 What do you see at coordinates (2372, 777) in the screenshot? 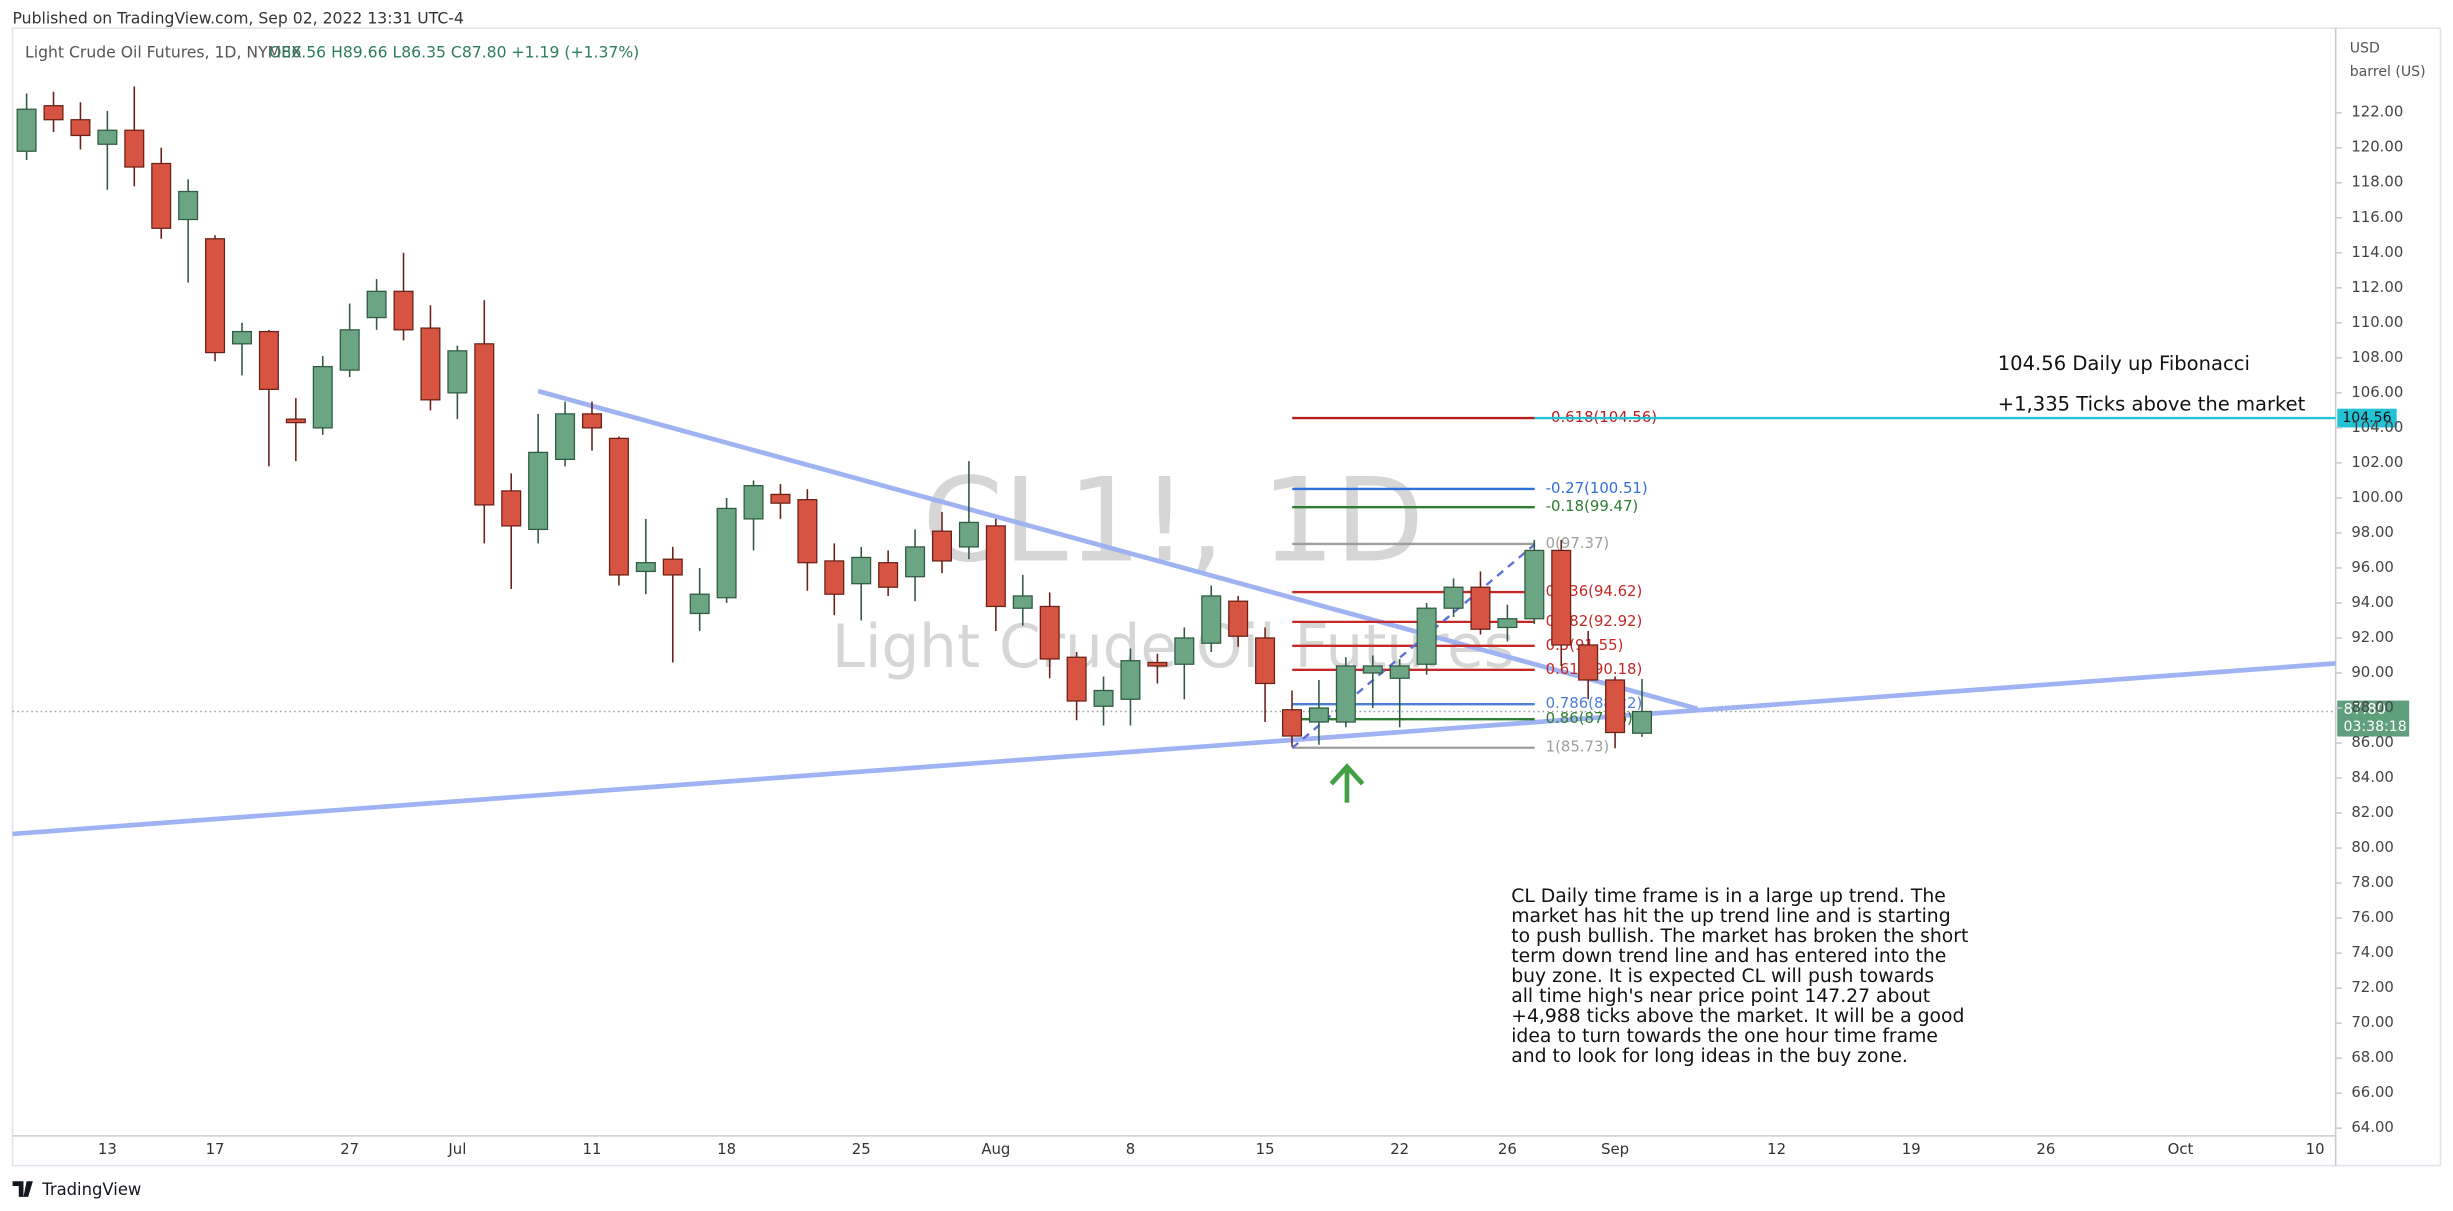
I see `y-tick-label: 84.00` at bounding box center [2372, 777].